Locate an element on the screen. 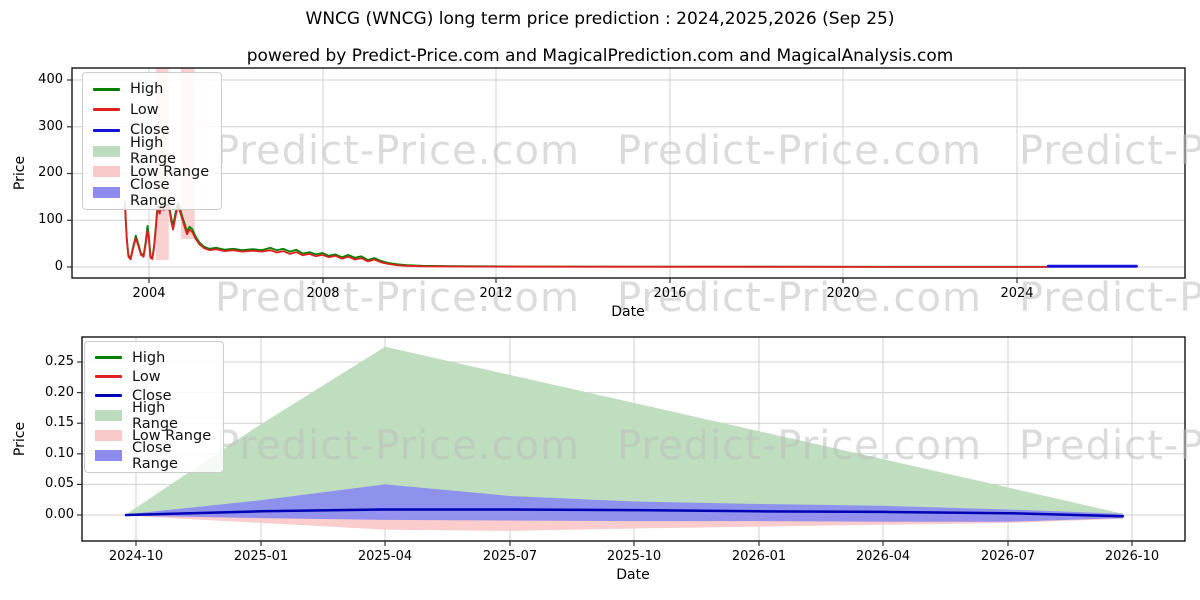 This screenshot has height=600, width=1200. x-tick-label: 2026-07 is located at coordinates (1008, 556).